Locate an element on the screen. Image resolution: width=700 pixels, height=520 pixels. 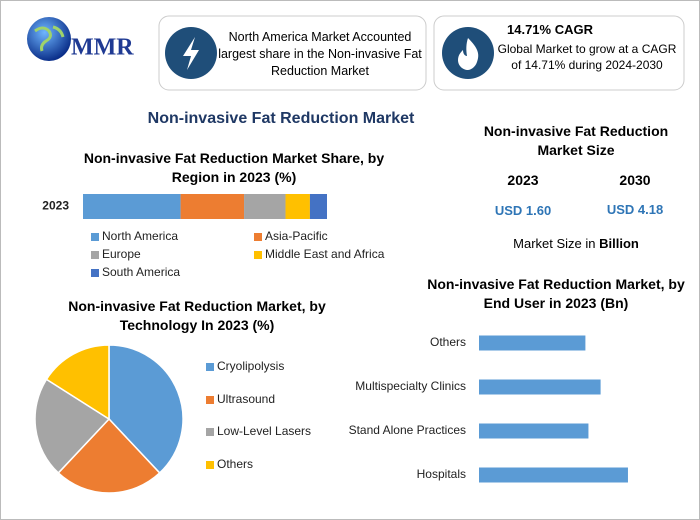
size-note: Market Size in Billion is located at coordinates (576, 243).